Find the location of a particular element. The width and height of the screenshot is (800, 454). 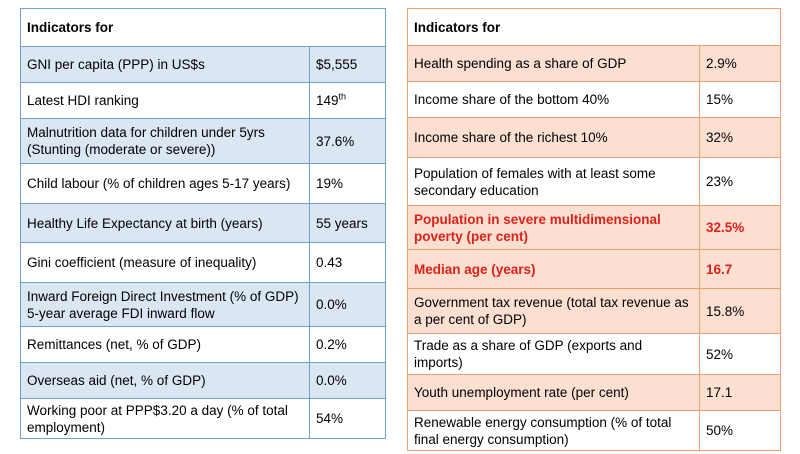

left-table-header: Indicators for is located at coordinates (203, 27).